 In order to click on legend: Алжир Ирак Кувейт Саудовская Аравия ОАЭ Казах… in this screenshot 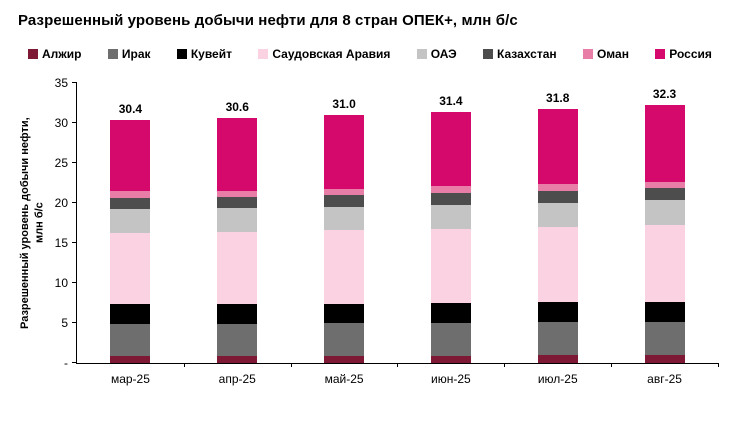, I will do `click(369, 54)`.